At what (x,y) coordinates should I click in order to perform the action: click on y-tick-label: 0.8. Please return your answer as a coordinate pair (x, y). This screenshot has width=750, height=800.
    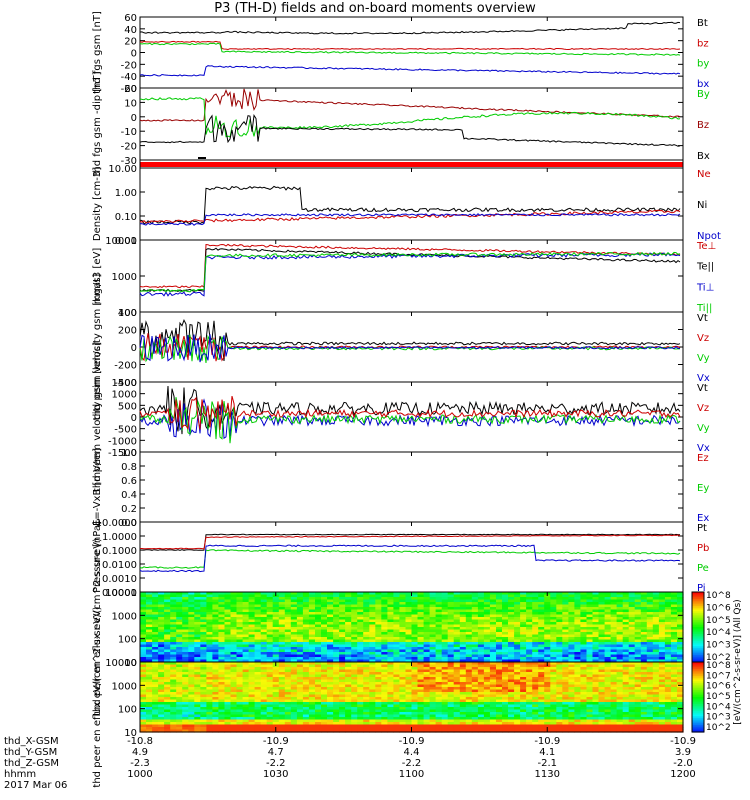
    Looking at the image, I should click on (129, 467).